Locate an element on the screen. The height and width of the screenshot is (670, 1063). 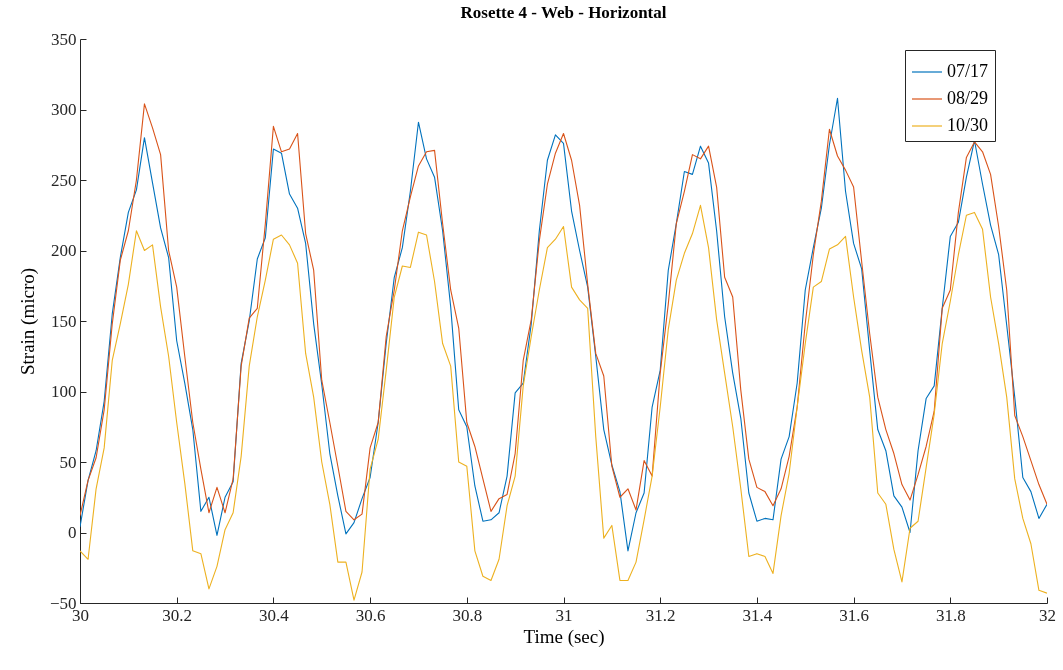
x-axis-title: Time (sec) is located at coordinates (564, 636).